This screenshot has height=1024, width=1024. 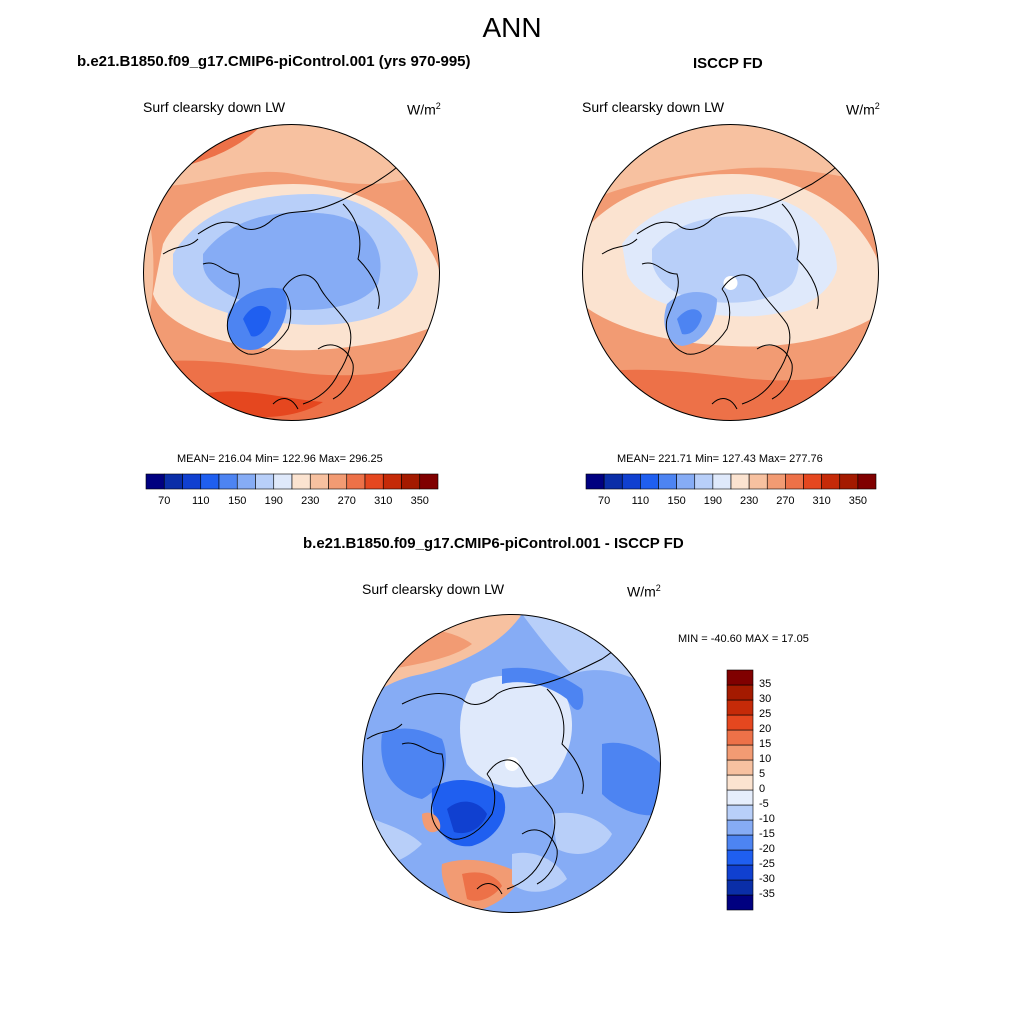 I want to click on panel3-colorbar-tick-label: 5, so click(x=762, y=774).